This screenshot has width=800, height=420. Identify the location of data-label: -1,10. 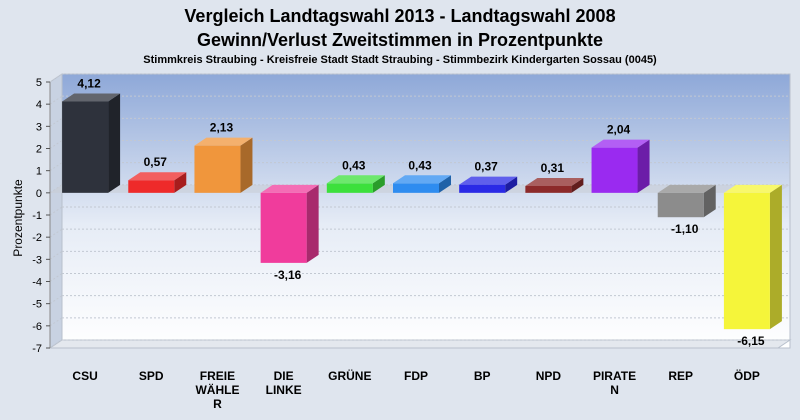
(685, 229).